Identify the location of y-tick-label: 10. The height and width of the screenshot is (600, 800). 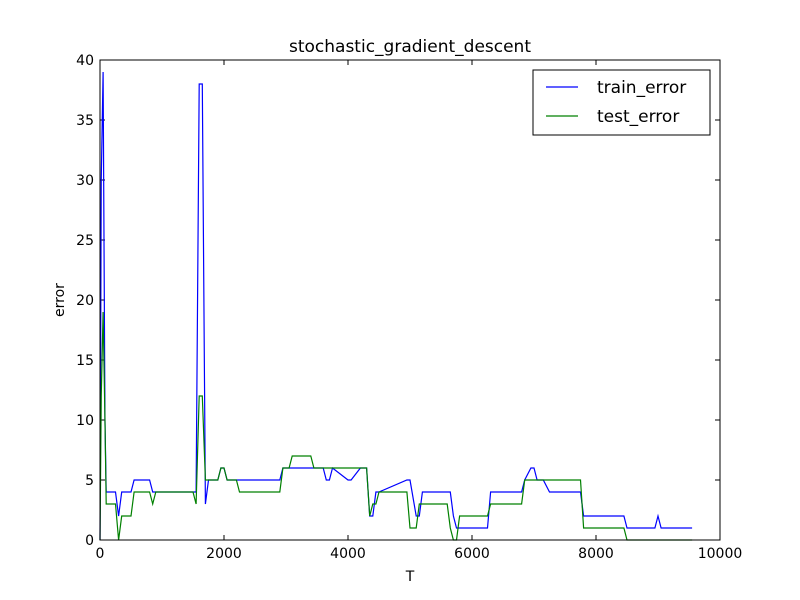
(85, 421).